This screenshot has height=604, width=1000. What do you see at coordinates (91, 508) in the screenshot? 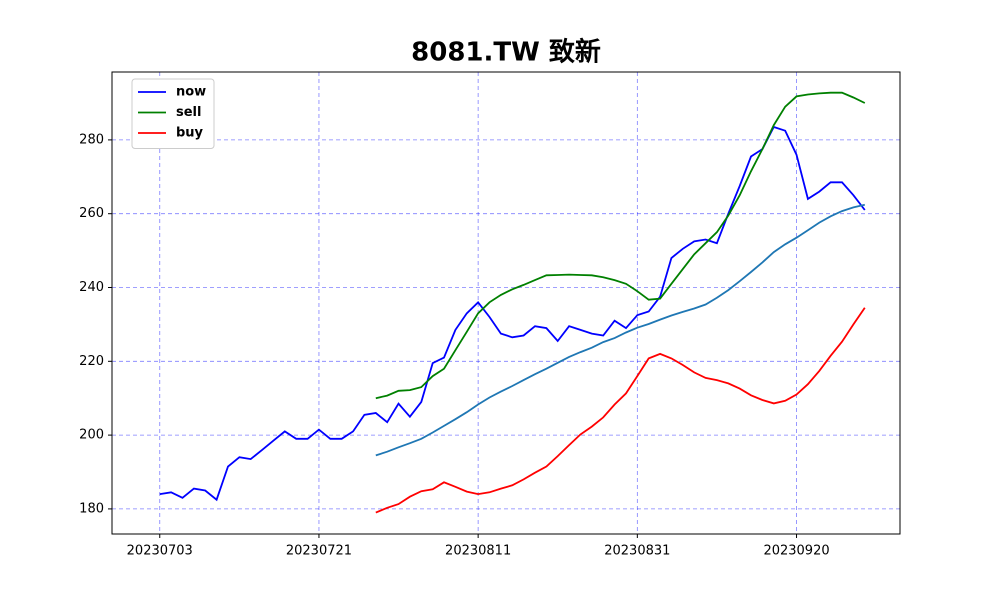
I see `y-tick-label: 180` at bounding box center [91, 508].